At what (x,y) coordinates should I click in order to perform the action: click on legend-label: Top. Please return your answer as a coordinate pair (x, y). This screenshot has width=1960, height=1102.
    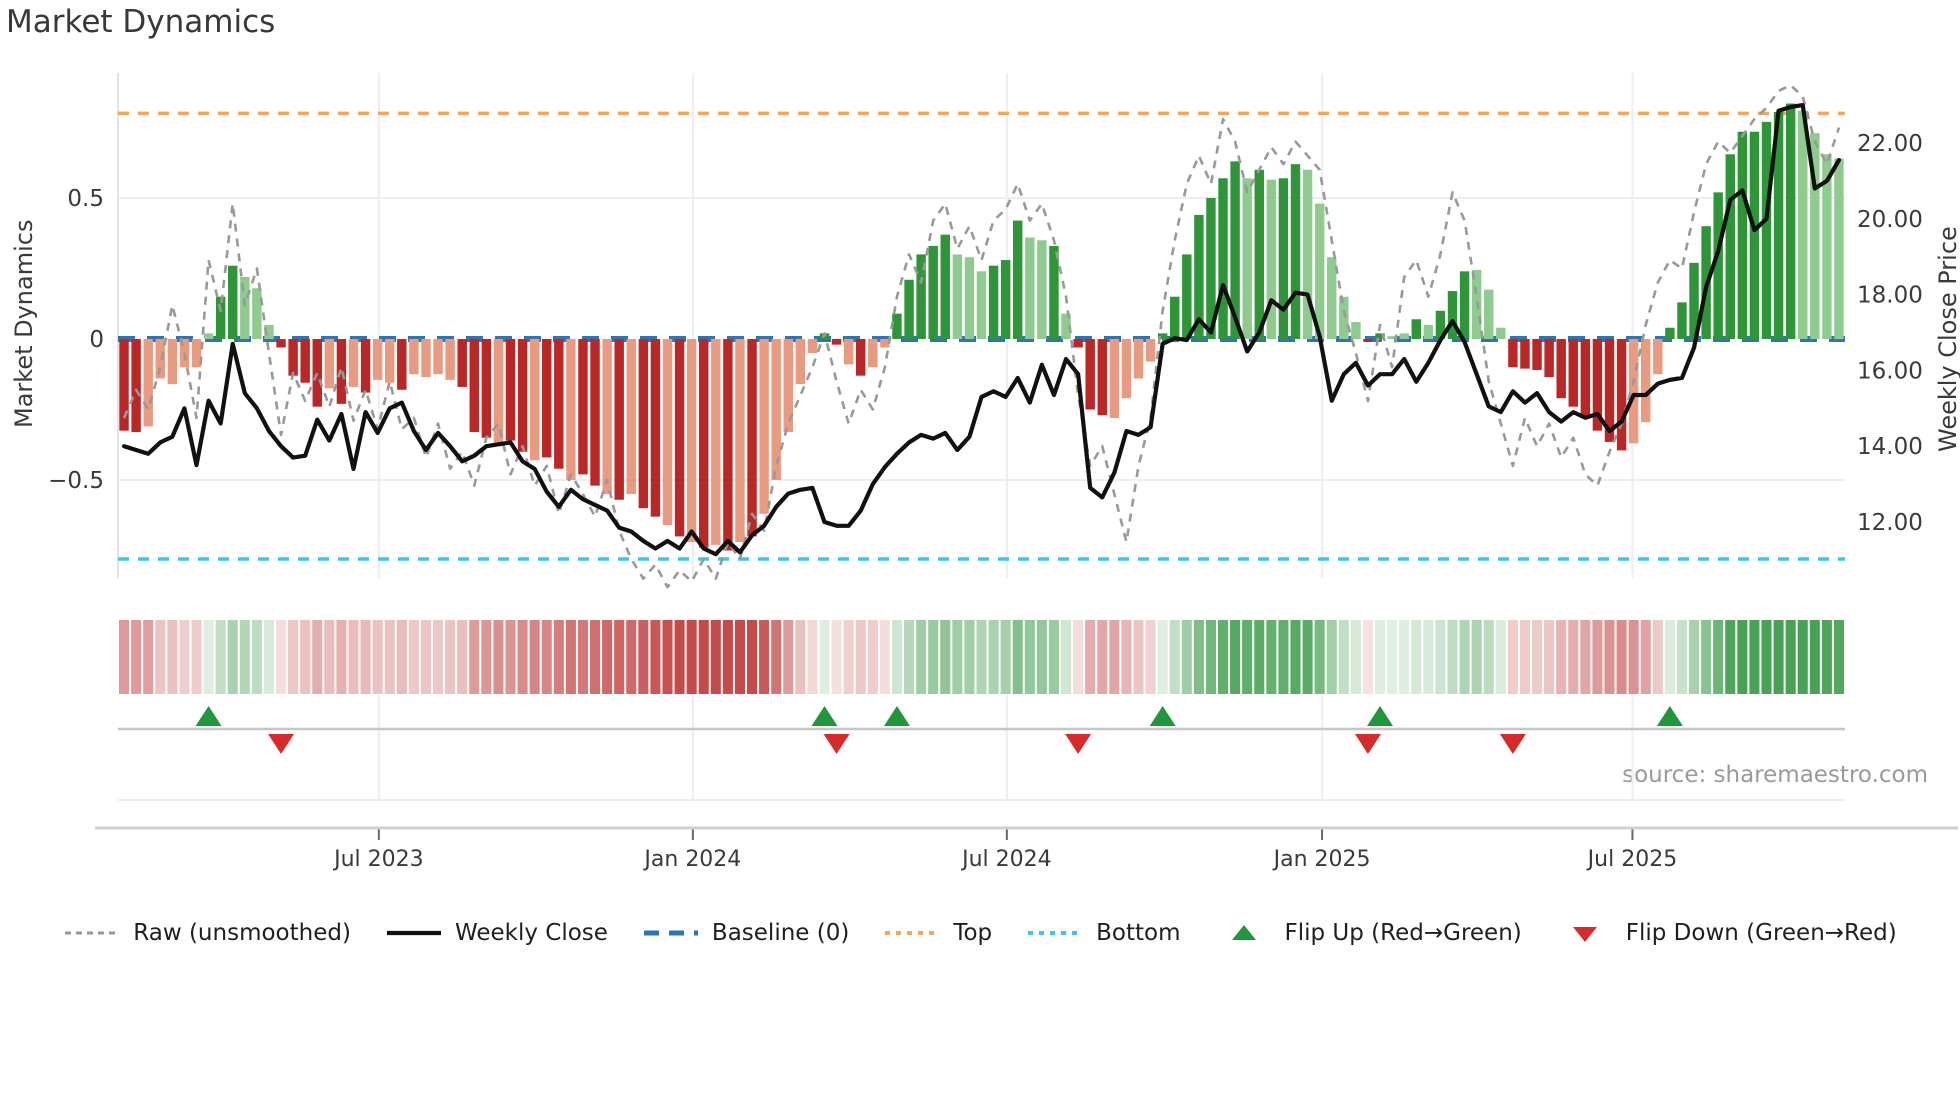
    Looking at the image, I should click on (973, 933).